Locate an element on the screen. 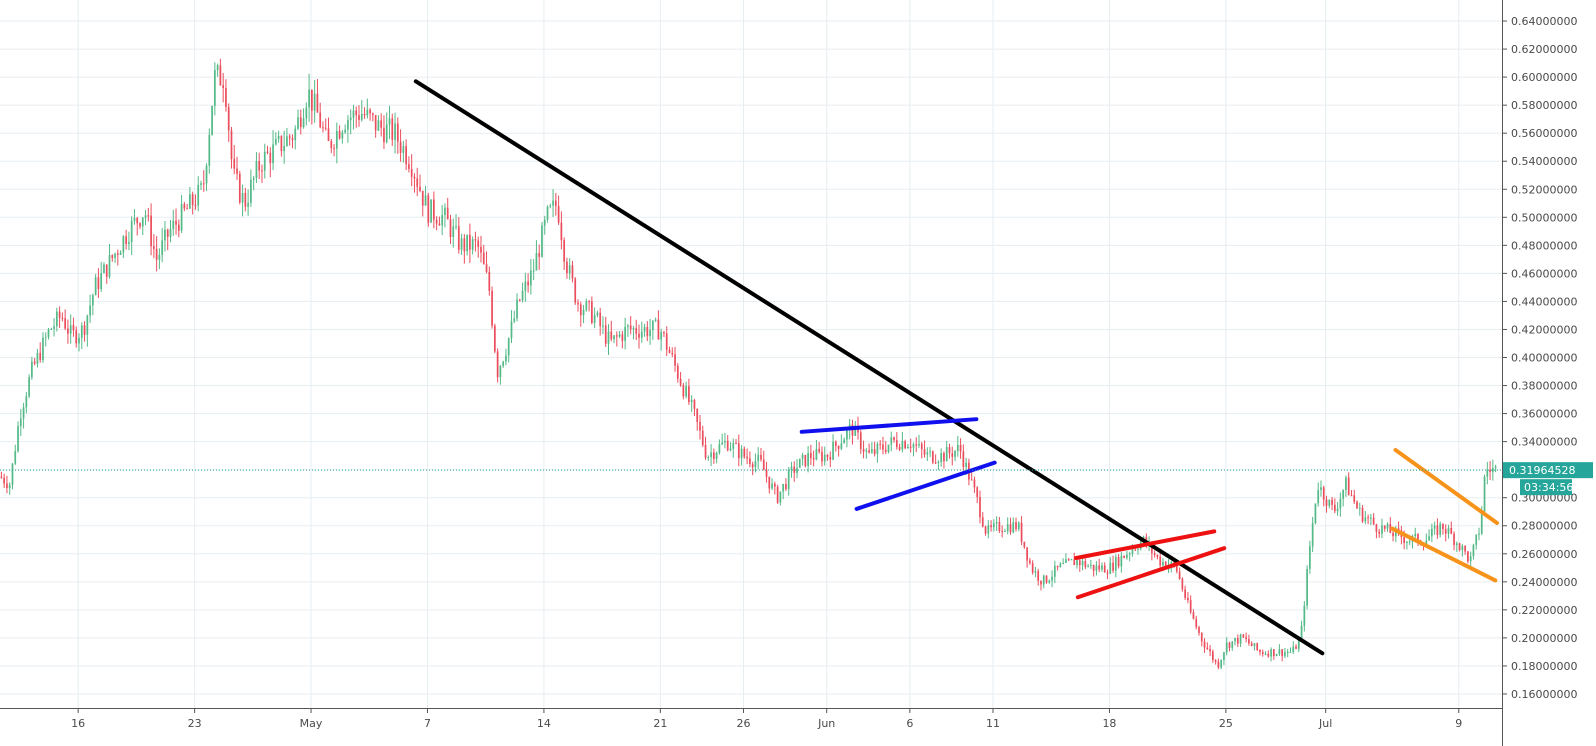 Image resolution: width=1596 pixels, height=746 pixels. price-tick-label: 0.64000000 is located at coordinates (1544, 21).